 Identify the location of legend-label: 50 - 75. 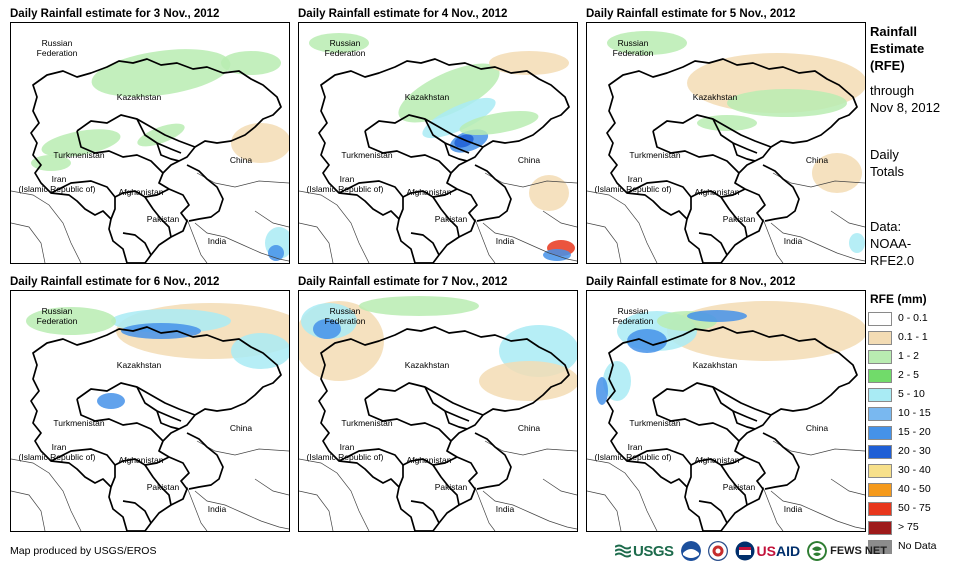
(914, 508).